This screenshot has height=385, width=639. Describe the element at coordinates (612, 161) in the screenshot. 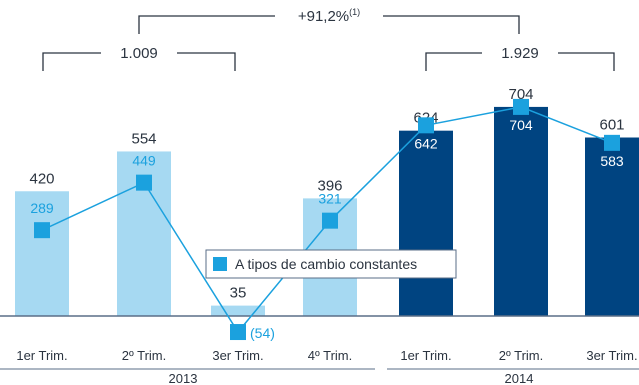

I see `line-value-label: 583` at that location.